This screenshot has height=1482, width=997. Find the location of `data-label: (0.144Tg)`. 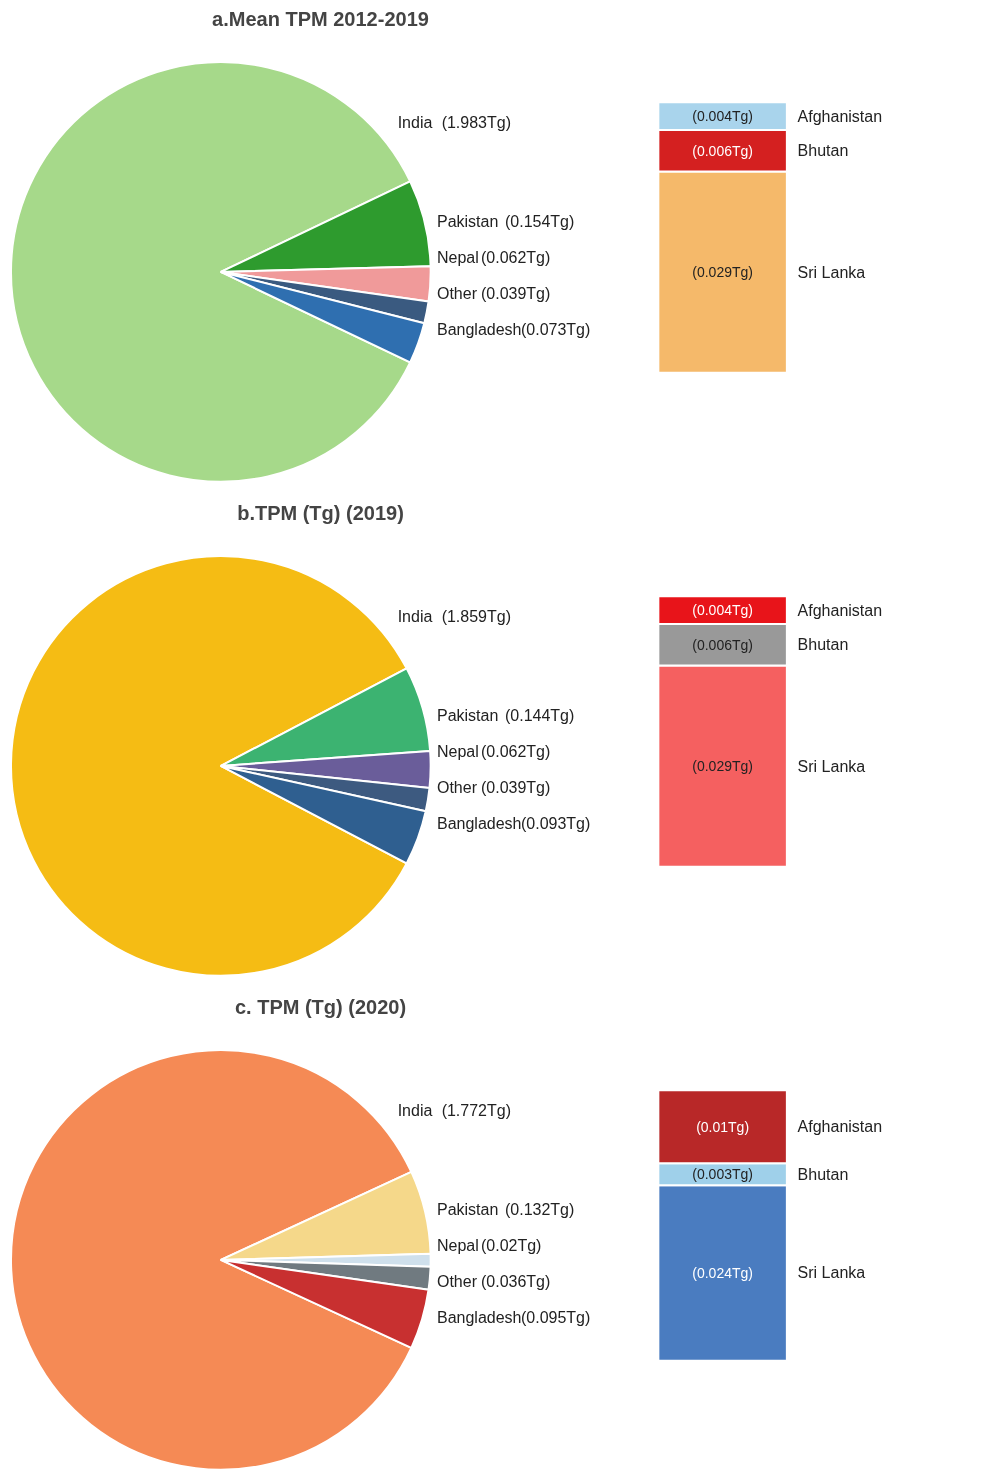

data-label: (0.144Tg) is located at coordinates (539, 715).